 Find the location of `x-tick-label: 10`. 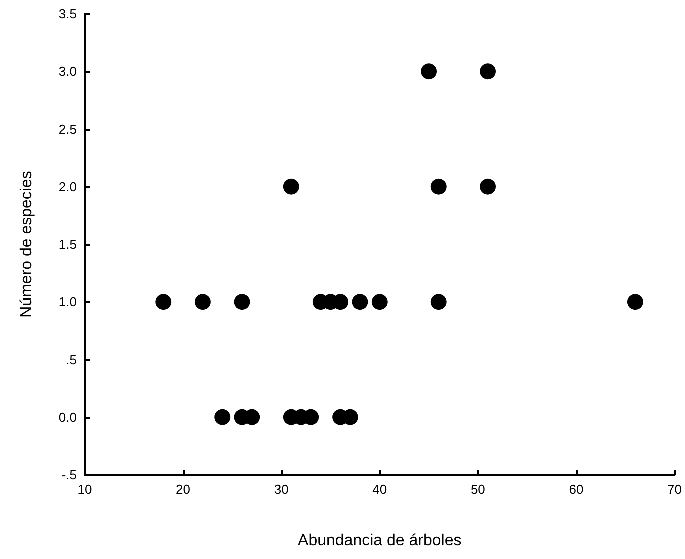

x-tick-label: 10 is located at coordinates (85, 489).